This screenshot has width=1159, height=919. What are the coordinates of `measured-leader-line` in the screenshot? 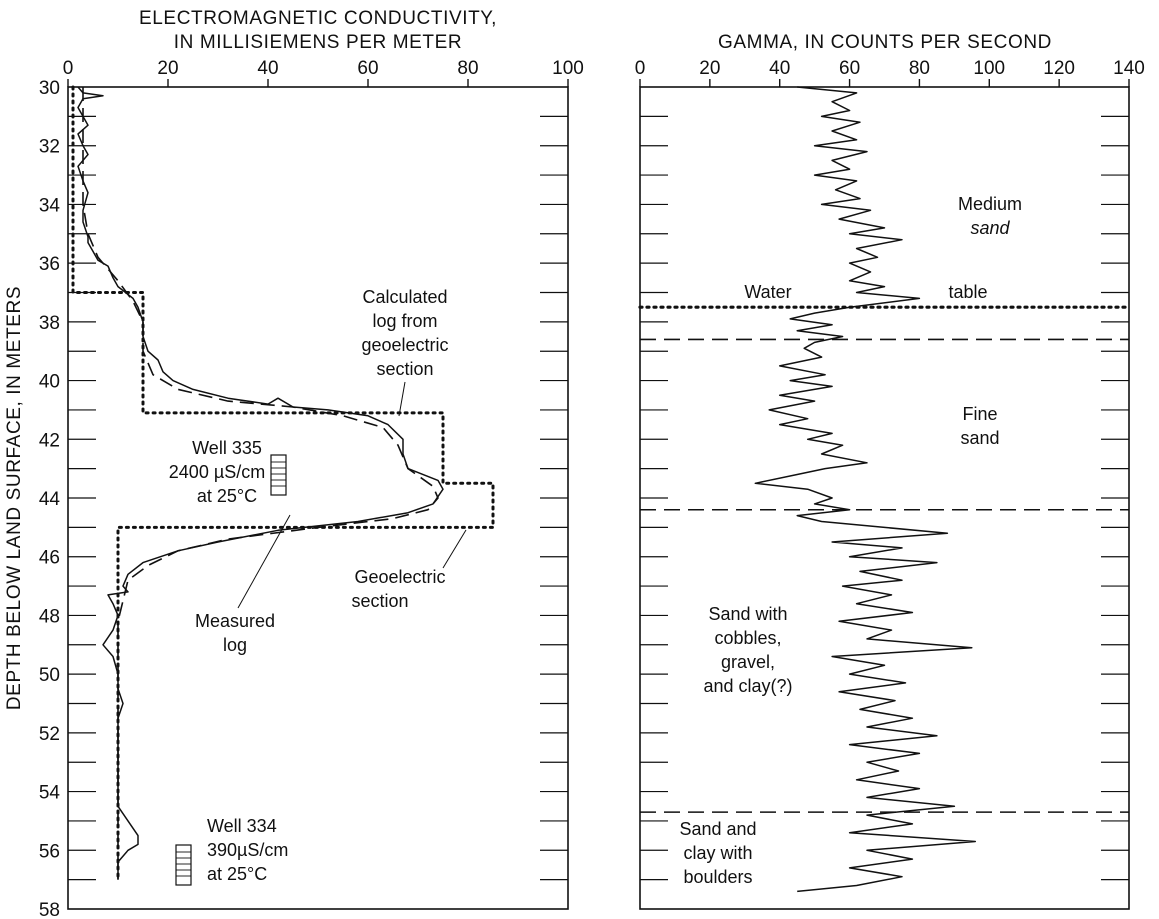 It's located at (264, 561).